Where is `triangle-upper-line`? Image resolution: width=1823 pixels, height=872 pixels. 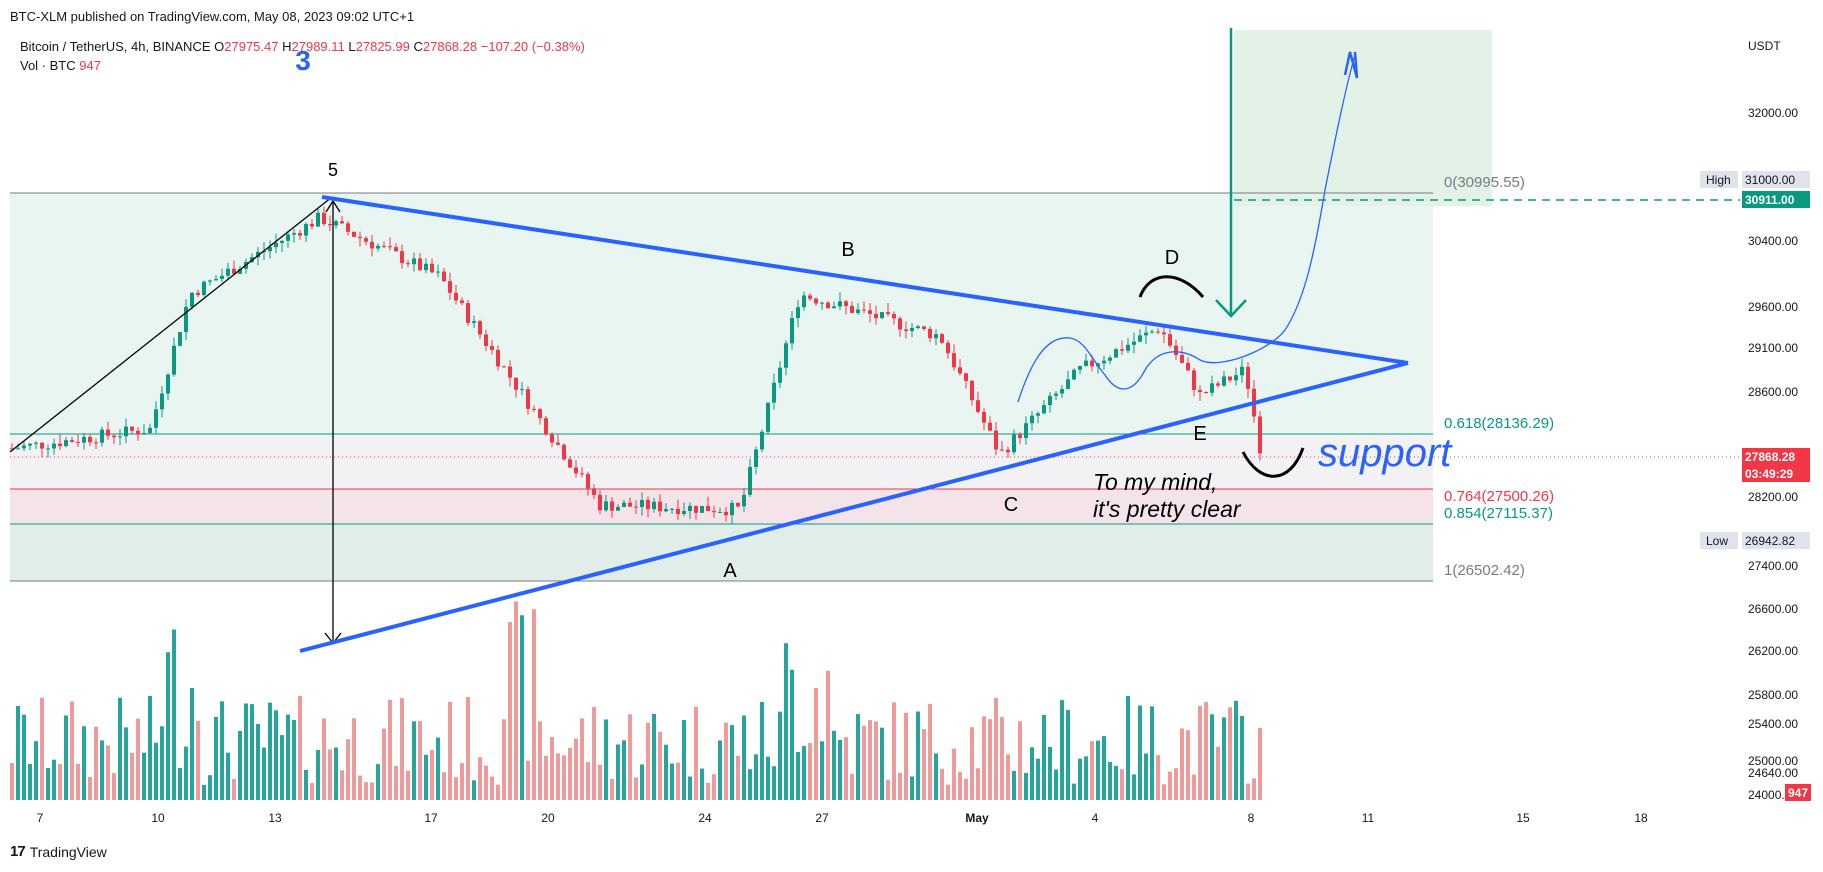
triangle-upper-line is located at coordinates (865, 280).